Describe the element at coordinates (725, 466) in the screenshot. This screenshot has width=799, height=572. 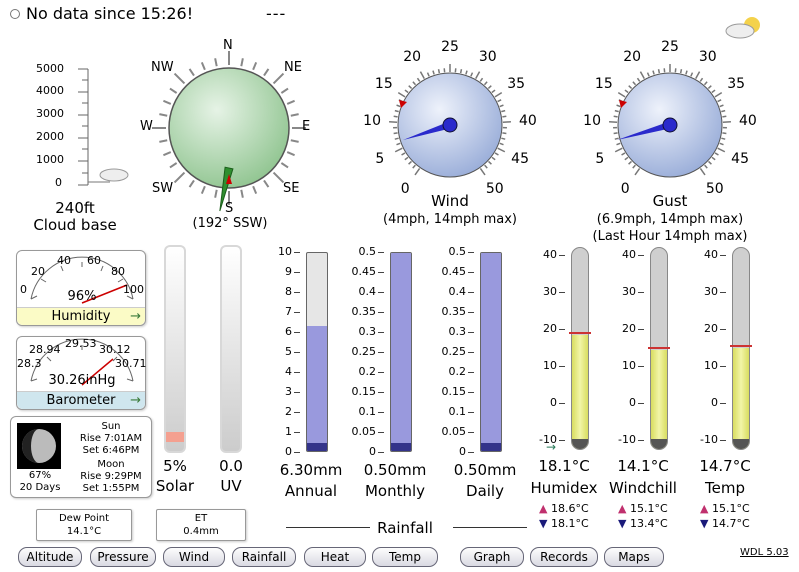
I see `thermo-value: 14.7°C` at that location.